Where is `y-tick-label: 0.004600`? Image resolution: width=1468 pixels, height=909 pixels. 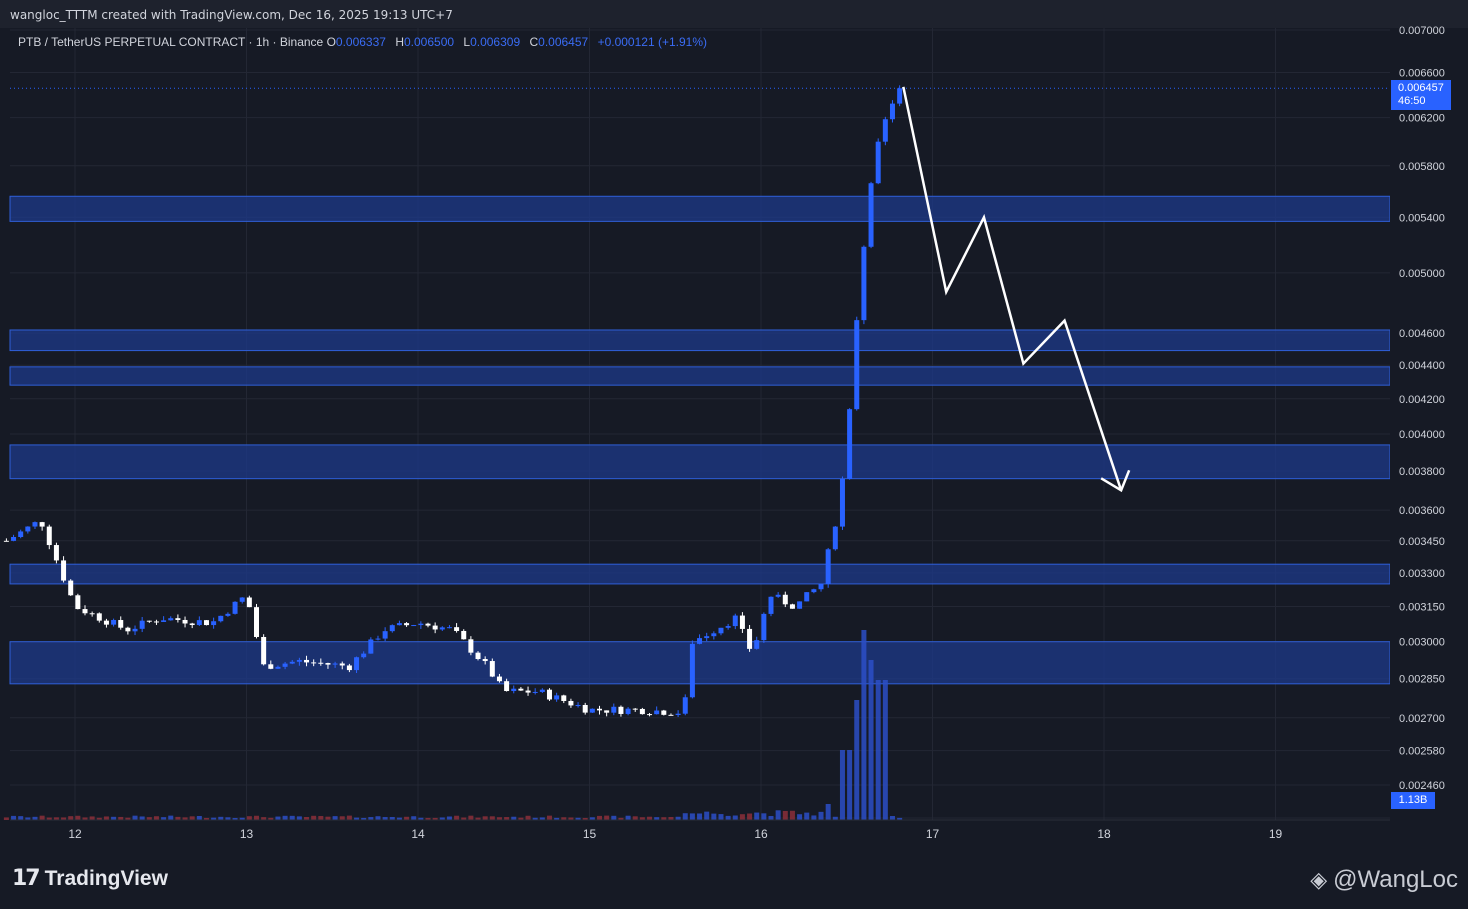
y-tick-label: 0.004600 is located at coordinates (1422, 334).